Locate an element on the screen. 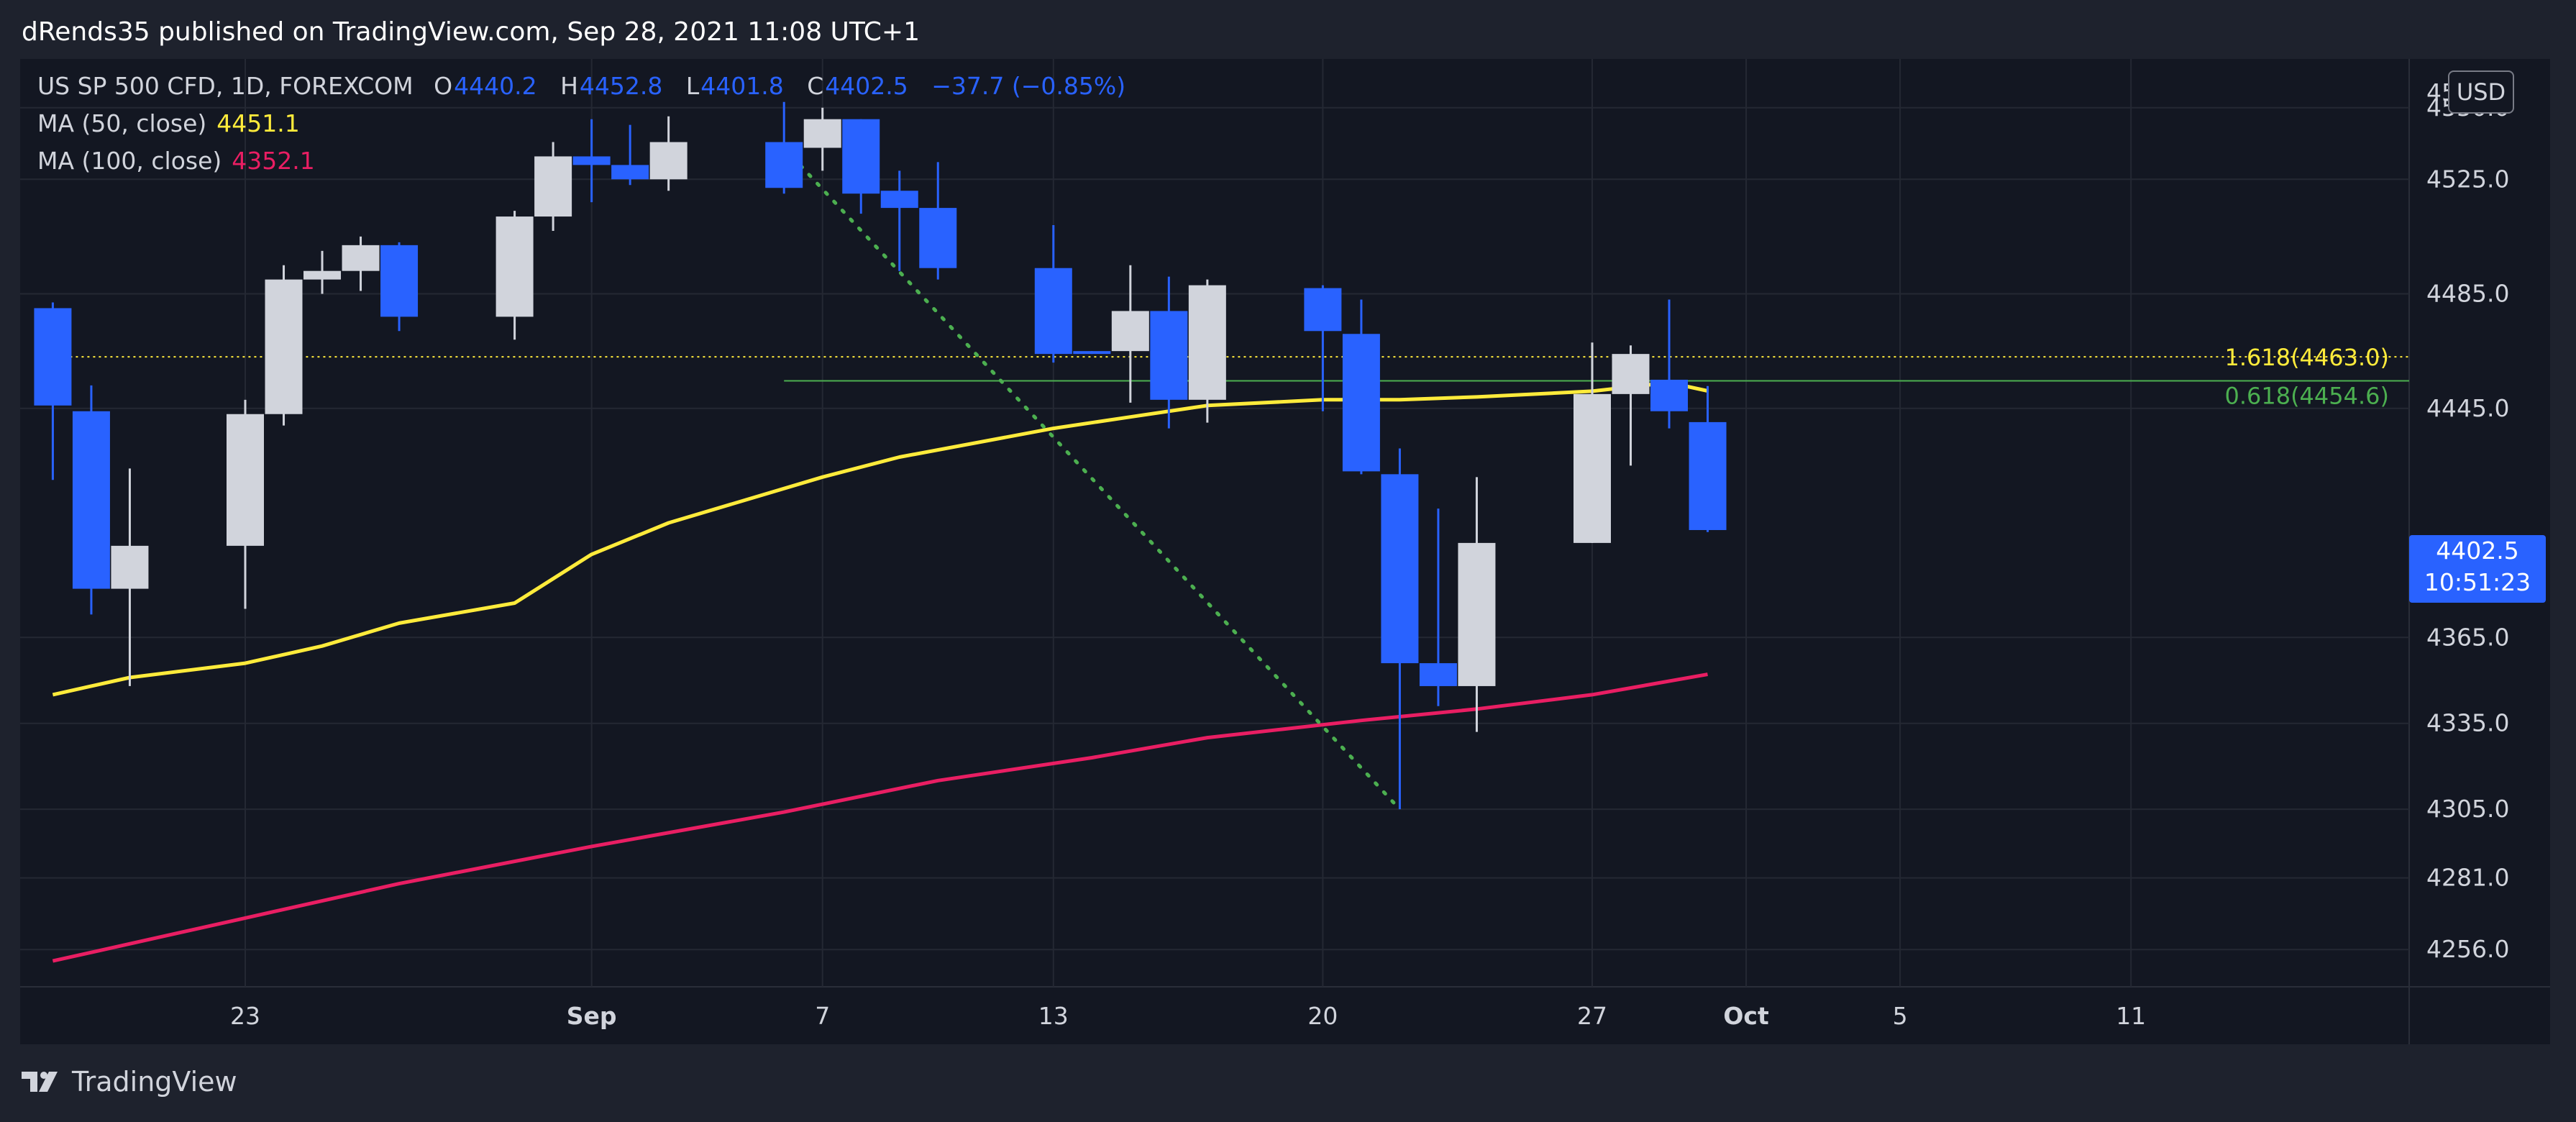 The image size is (2576, 1122). trend-line is located at coordinates (1092, 478).